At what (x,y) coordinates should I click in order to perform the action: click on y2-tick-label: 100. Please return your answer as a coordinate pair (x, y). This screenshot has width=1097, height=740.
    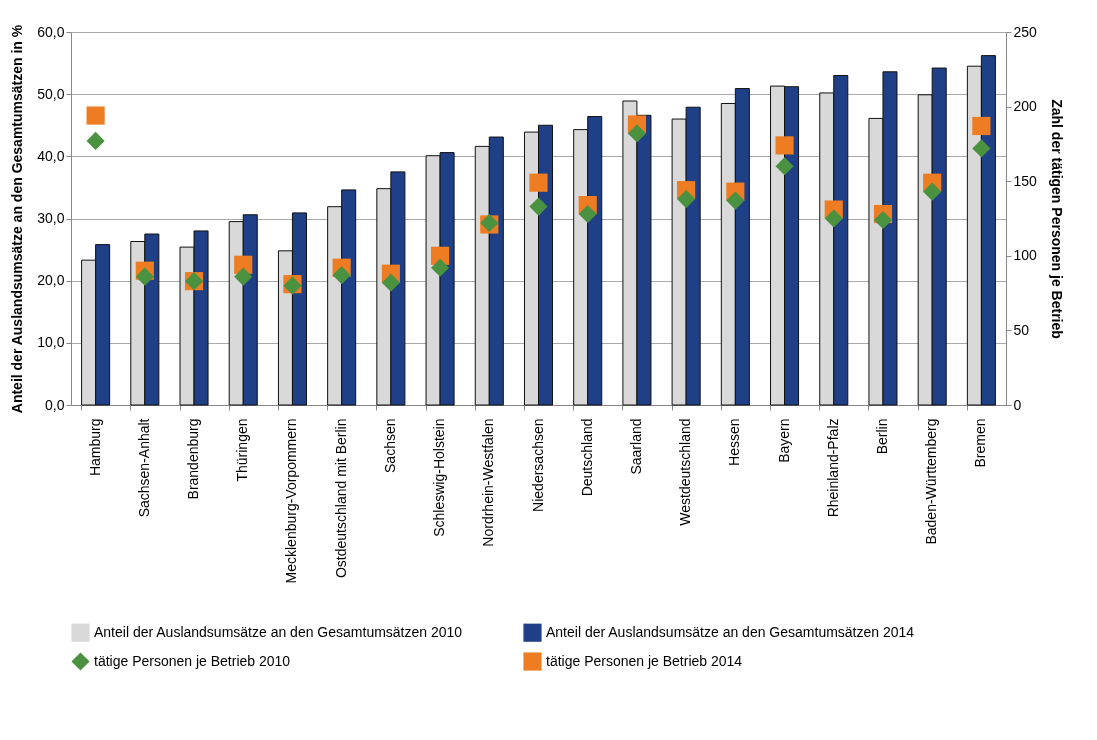
    Looking at the image, I should click on (1025, 255).